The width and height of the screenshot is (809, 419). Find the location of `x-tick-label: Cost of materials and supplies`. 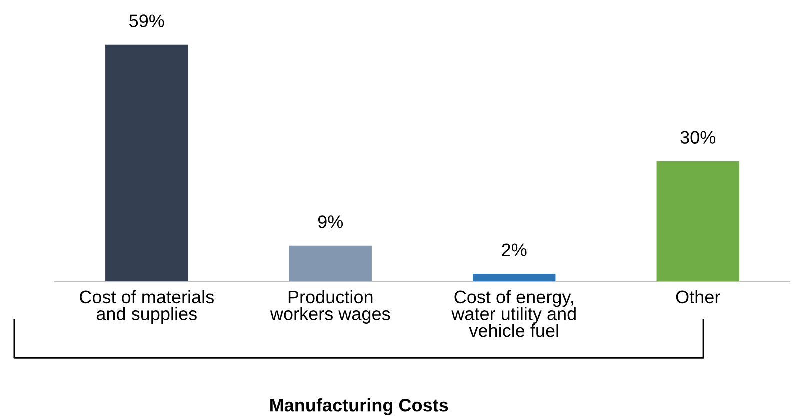

x-tick-label: Cost of materials and supplies is located at coordinates (147, 307).